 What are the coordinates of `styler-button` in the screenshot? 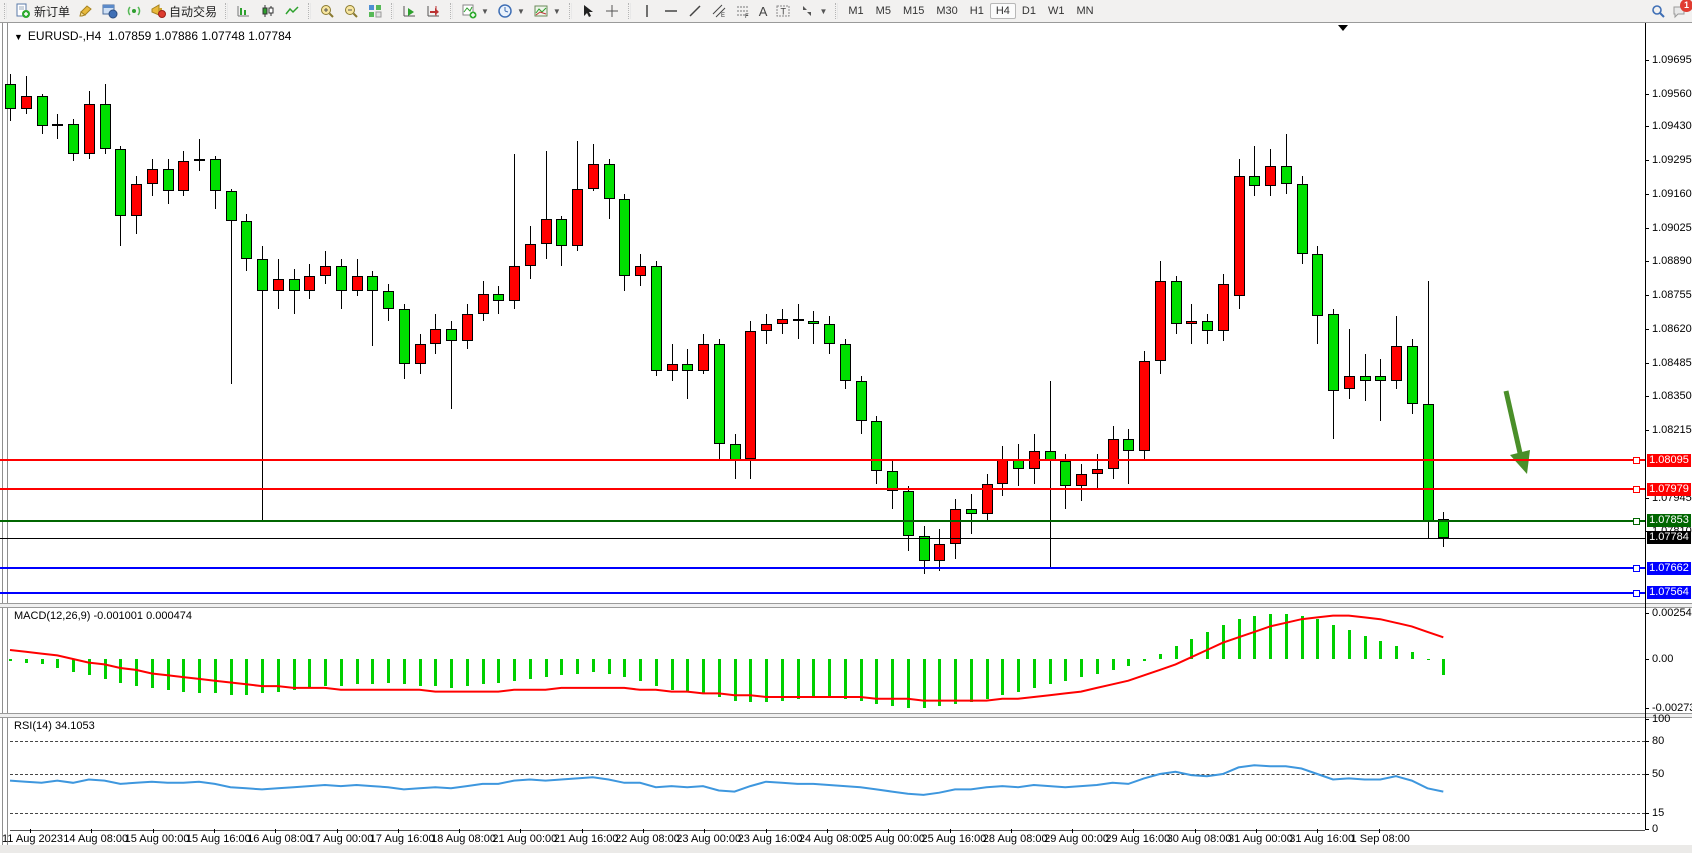 It's located at (86, 11).